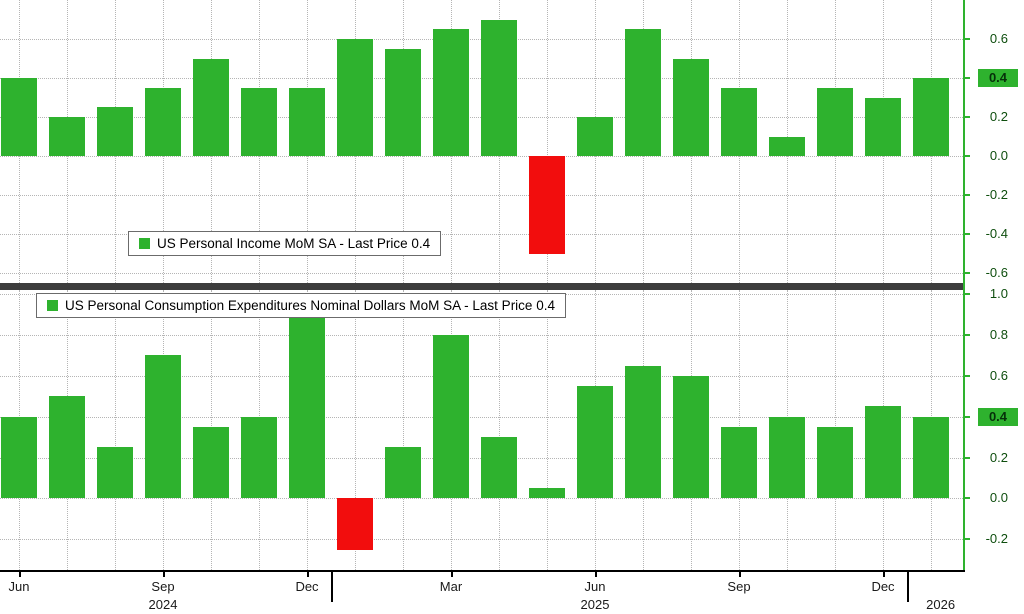  What do you see at coordinates (998, 334) in the screenshot?
I see `y-axis-tick-label: 0.8` at bounding box center [998, 334].